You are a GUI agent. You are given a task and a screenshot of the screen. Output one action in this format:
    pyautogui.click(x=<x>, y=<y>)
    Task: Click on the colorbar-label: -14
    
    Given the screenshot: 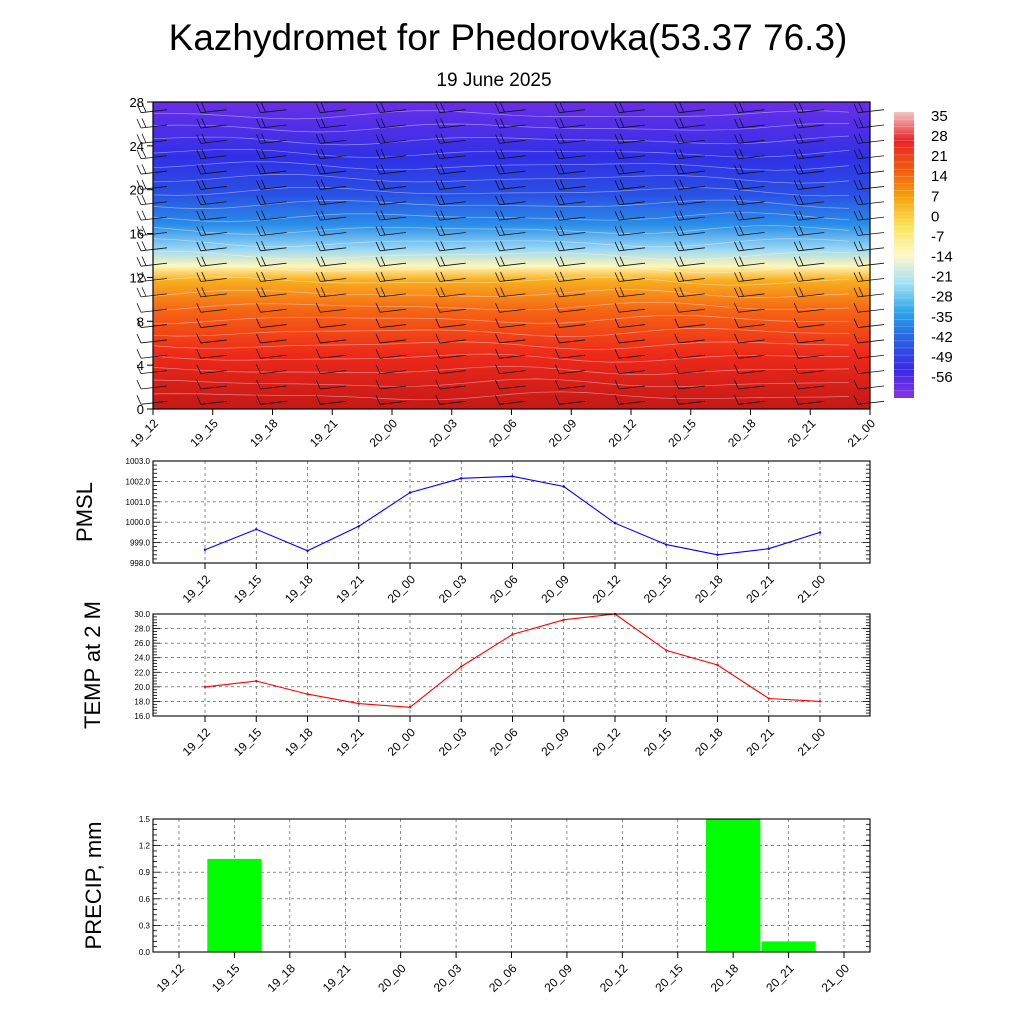 What is the action you would take?
    pyautogui.click(x=942, y=257)
    